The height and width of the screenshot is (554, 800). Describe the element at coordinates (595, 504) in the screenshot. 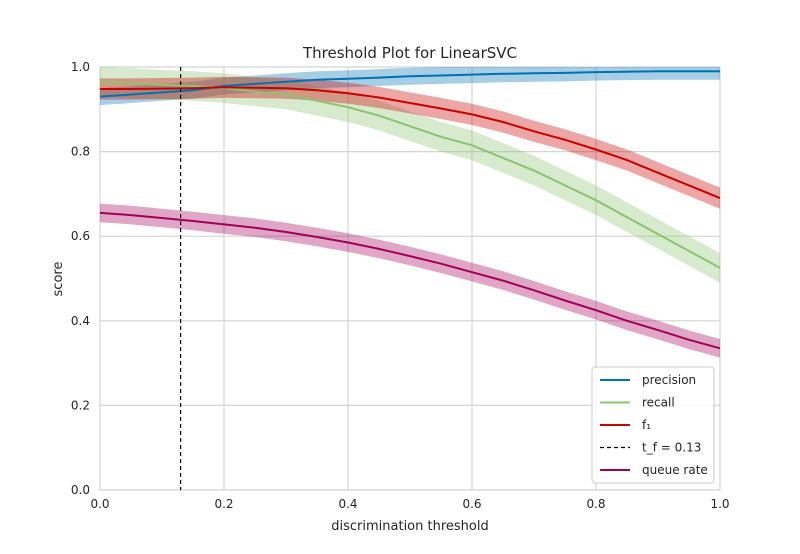

I see `x-tick-label: 0.8` at that location.